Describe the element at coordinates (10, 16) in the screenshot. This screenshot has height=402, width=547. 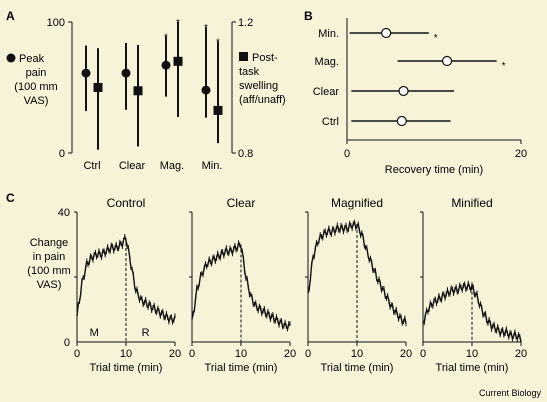
I see `panel-a-letter: A` at that location.